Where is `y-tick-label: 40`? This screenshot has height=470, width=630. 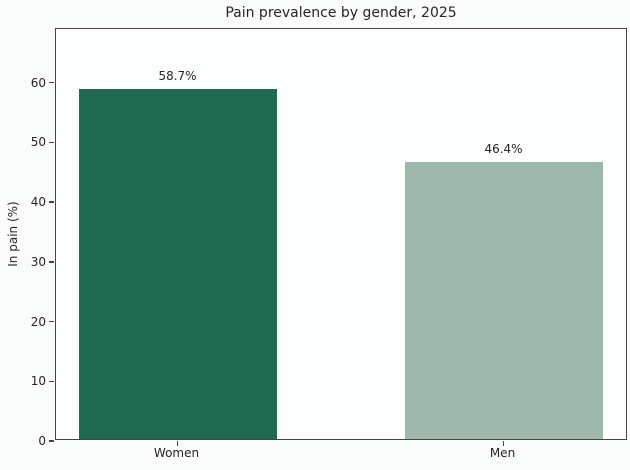 y-tick-label: 40 is located at coordinates (38, 202).